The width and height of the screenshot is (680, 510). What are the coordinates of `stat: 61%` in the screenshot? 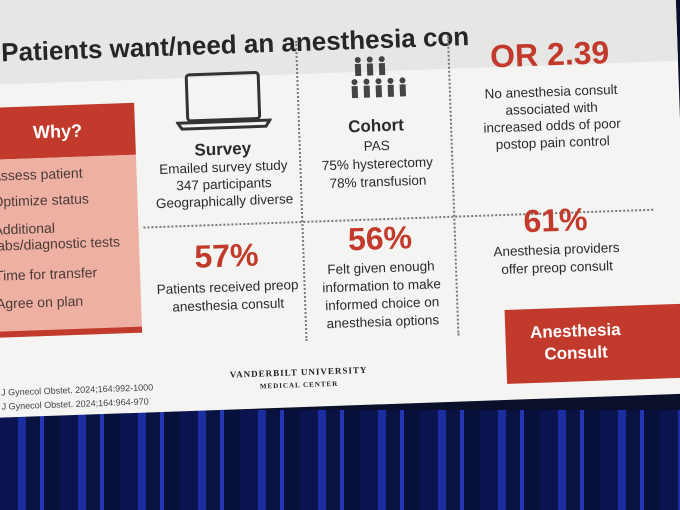 It's located at (555, 220).